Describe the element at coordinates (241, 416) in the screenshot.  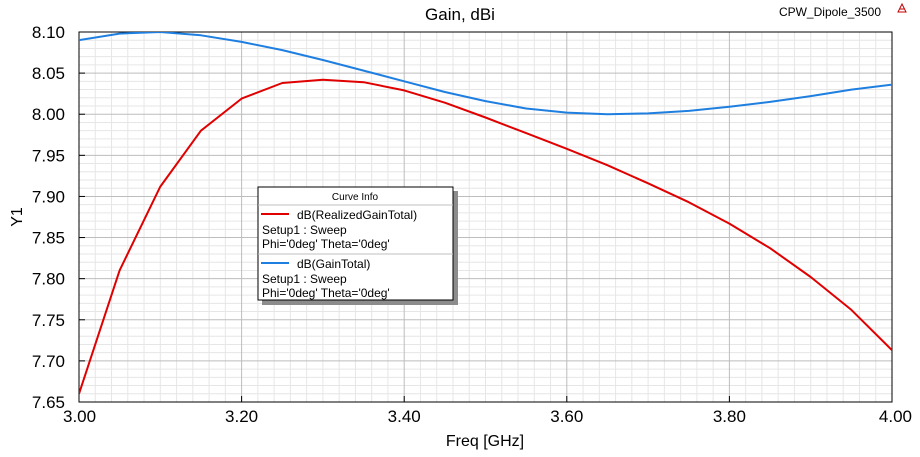
I see `x-tick-label: 3.20` at that location.